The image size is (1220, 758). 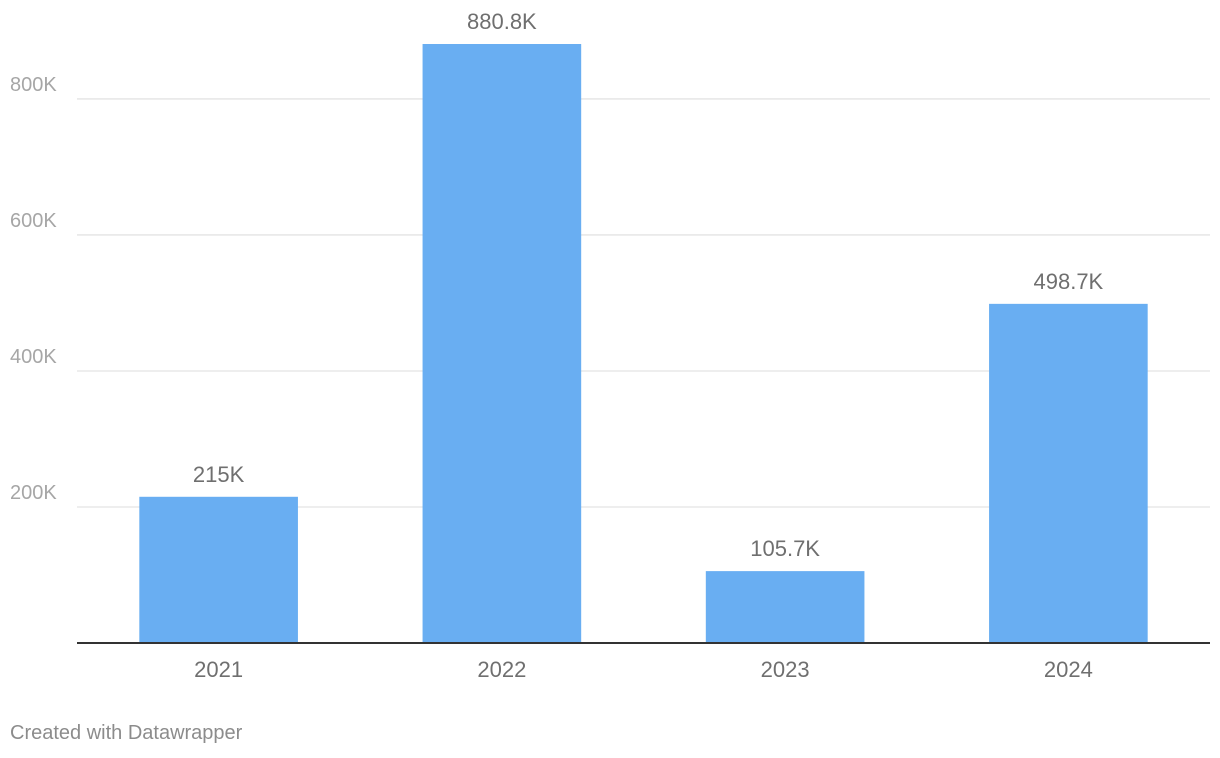 I want to click on value-label: 215K, so click(x=219, y=474).